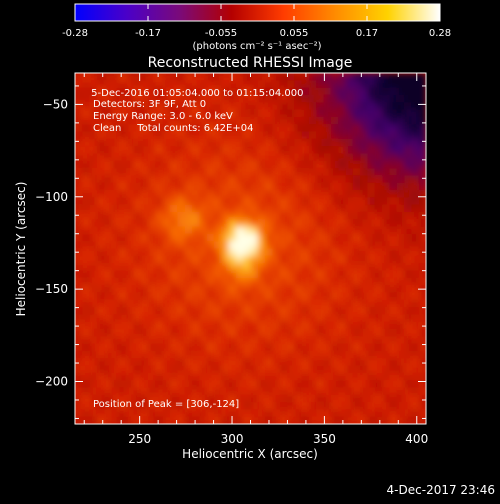 This screenshot has width=500, height=504. I want to click on x-axis-label: Heliocentric X (arcsec), so click(250, 454).